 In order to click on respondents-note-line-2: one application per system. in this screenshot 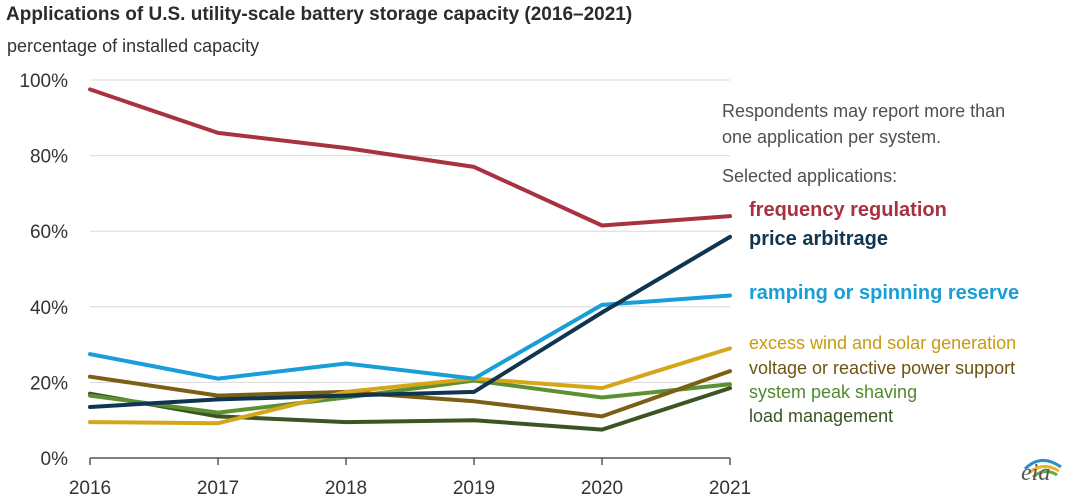, I will do `click(832, 137)`.